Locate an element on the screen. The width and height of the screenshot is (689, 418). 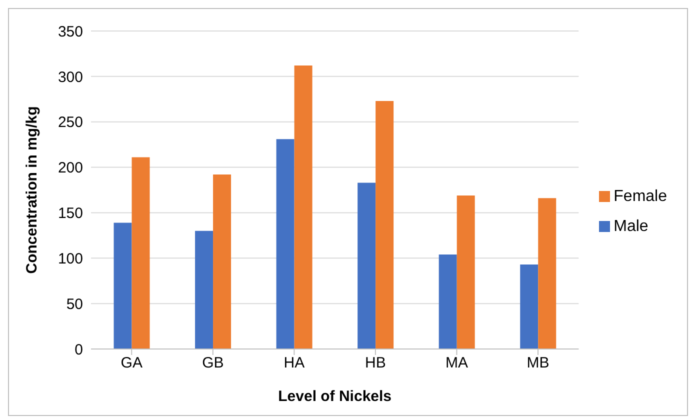
y-tick-label: 100 is located at coordinates (70, 259).